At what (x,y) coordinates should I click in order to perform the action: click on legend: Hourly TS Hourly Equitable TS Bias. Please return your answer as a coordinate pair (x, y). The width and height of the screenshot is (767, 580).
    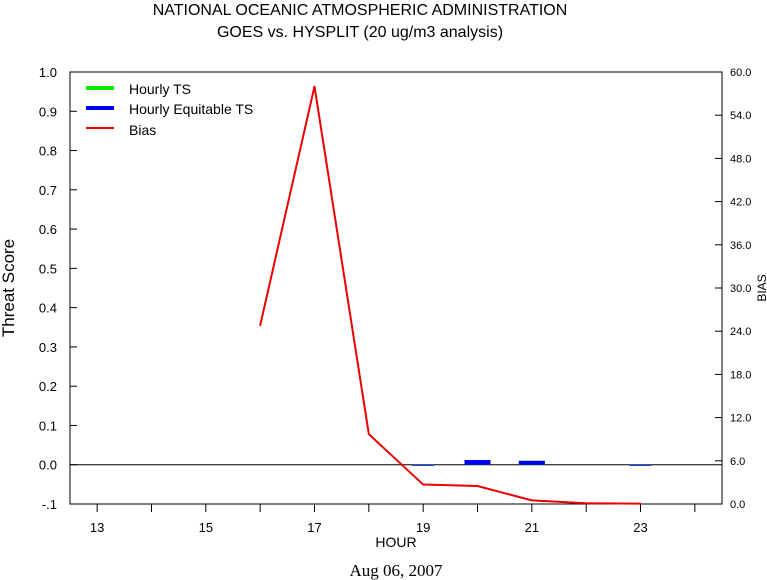
    Looking at the image, I should click on (169, 109).